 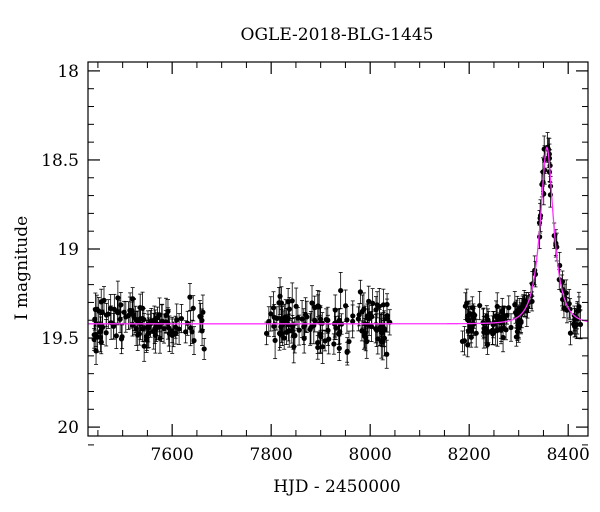 I want to click on x-tick-label: 7600, so click(x=172, y=455).